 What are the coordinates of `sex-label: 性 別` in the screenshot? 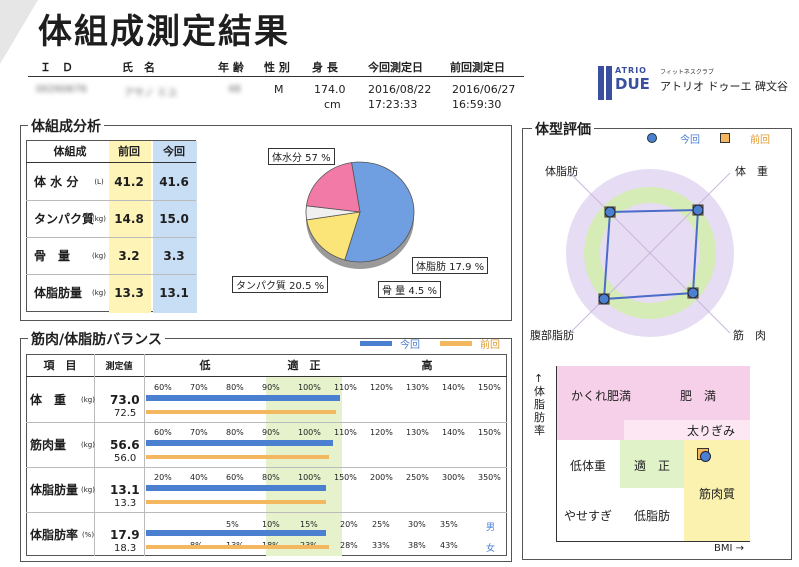 It's located at (277, 67).